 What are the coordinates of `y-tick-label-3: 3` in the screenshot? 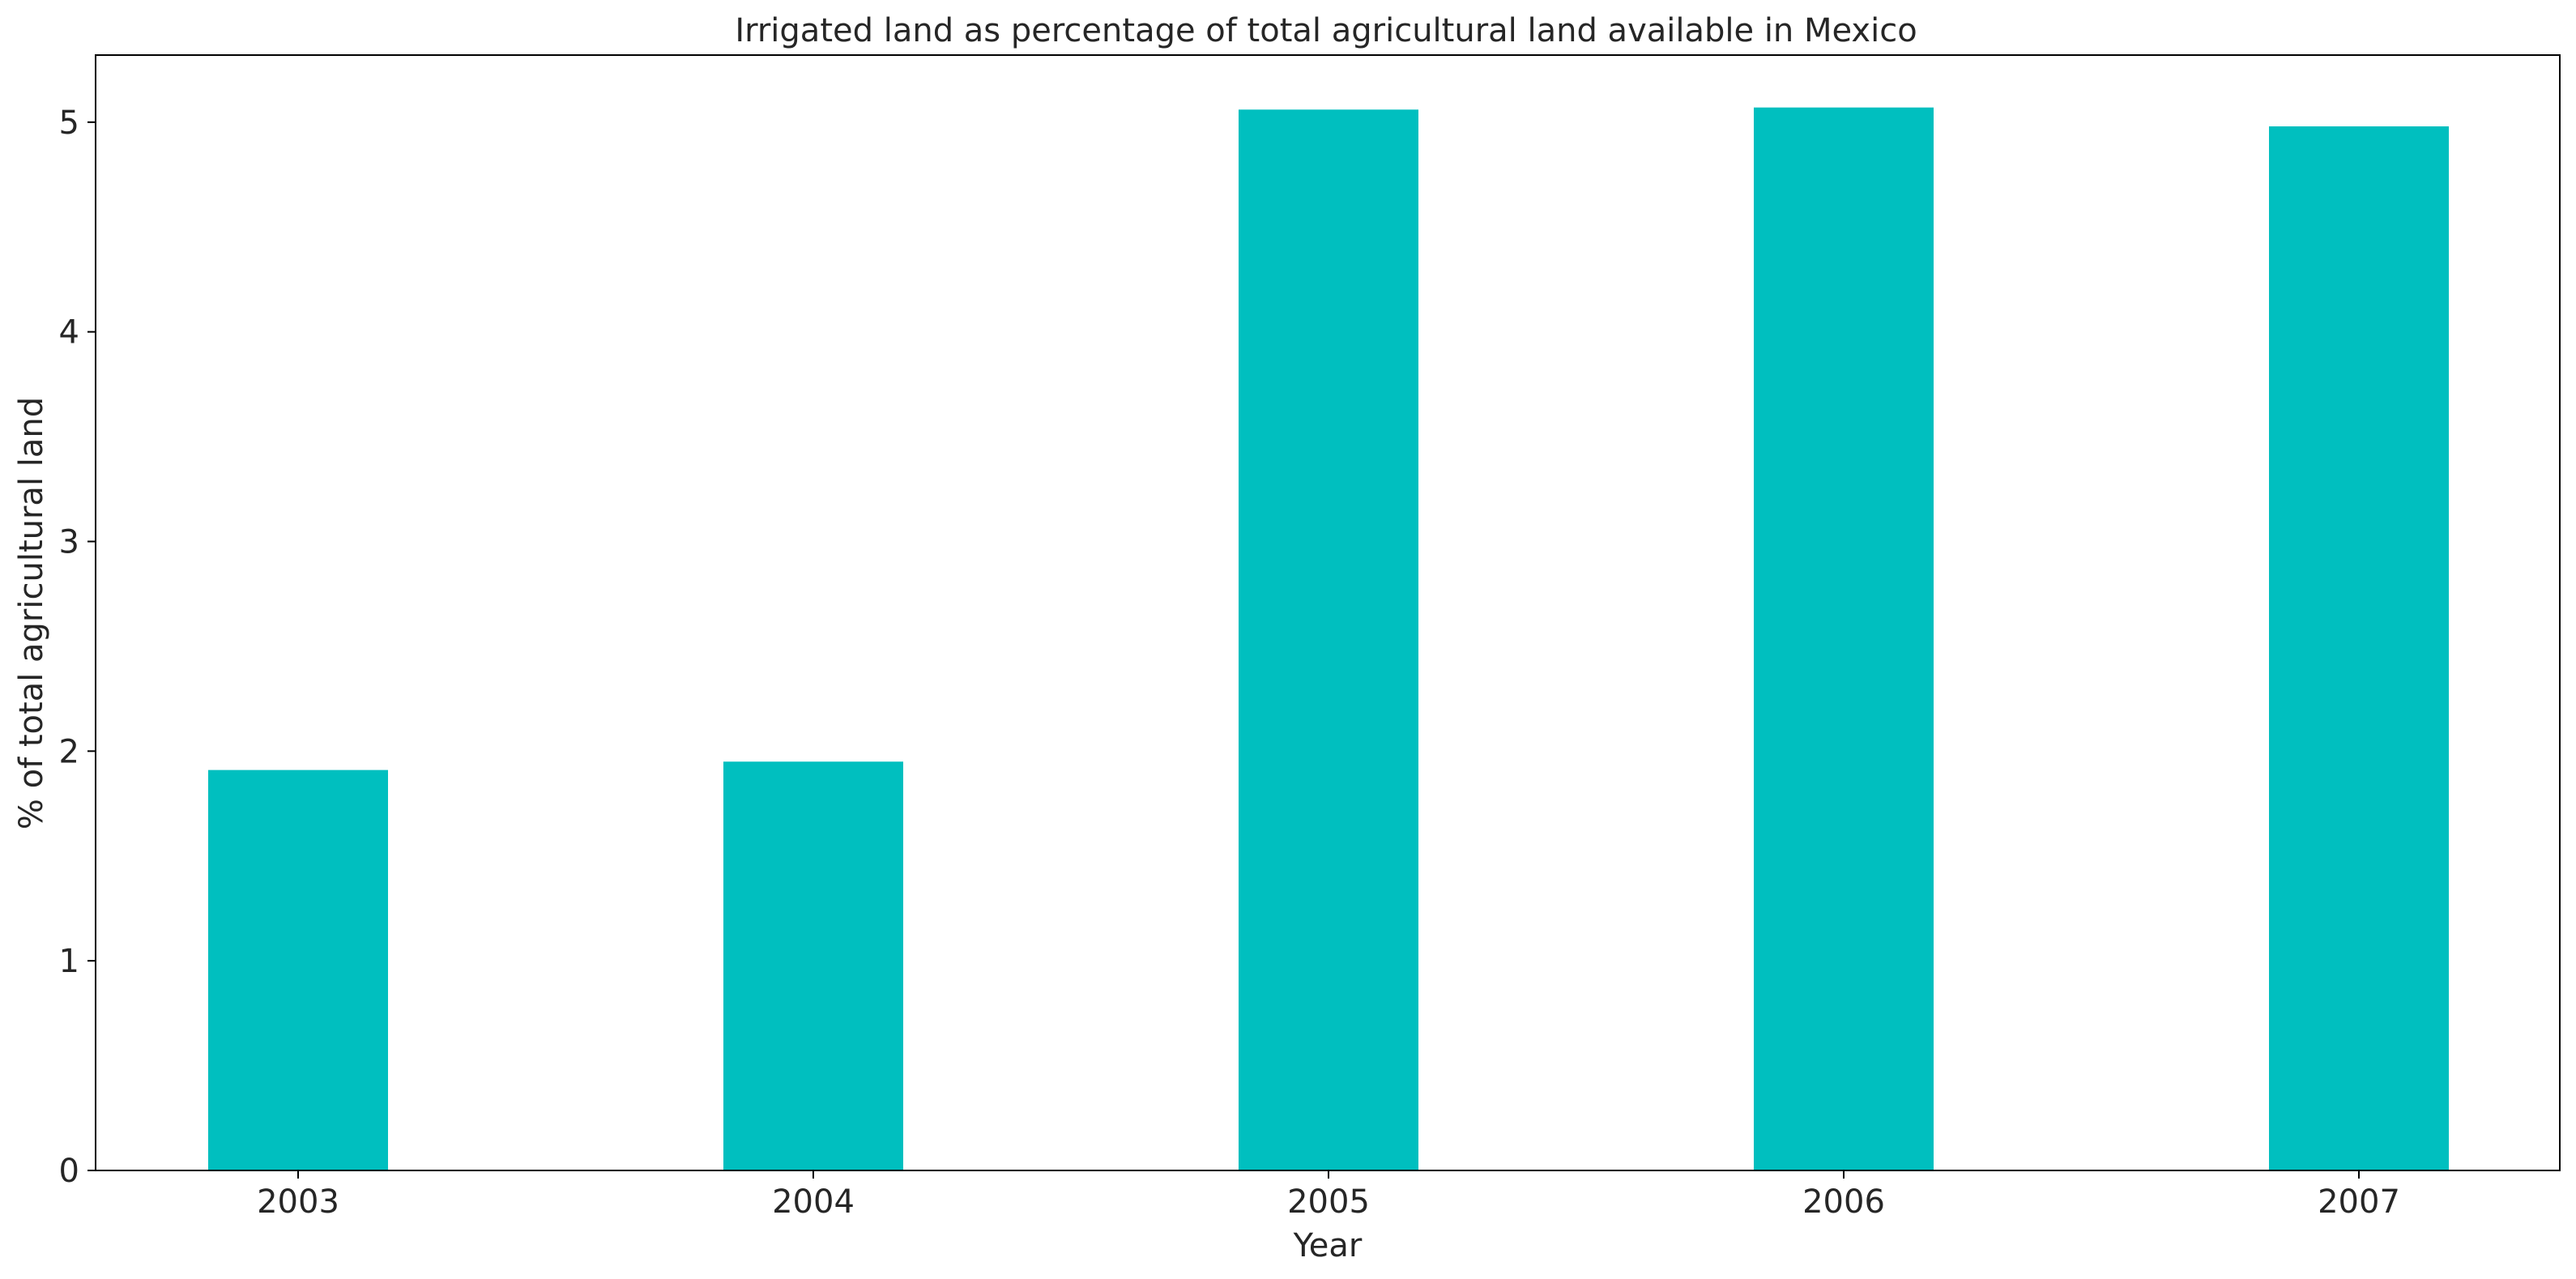 It's located at (69, 542).